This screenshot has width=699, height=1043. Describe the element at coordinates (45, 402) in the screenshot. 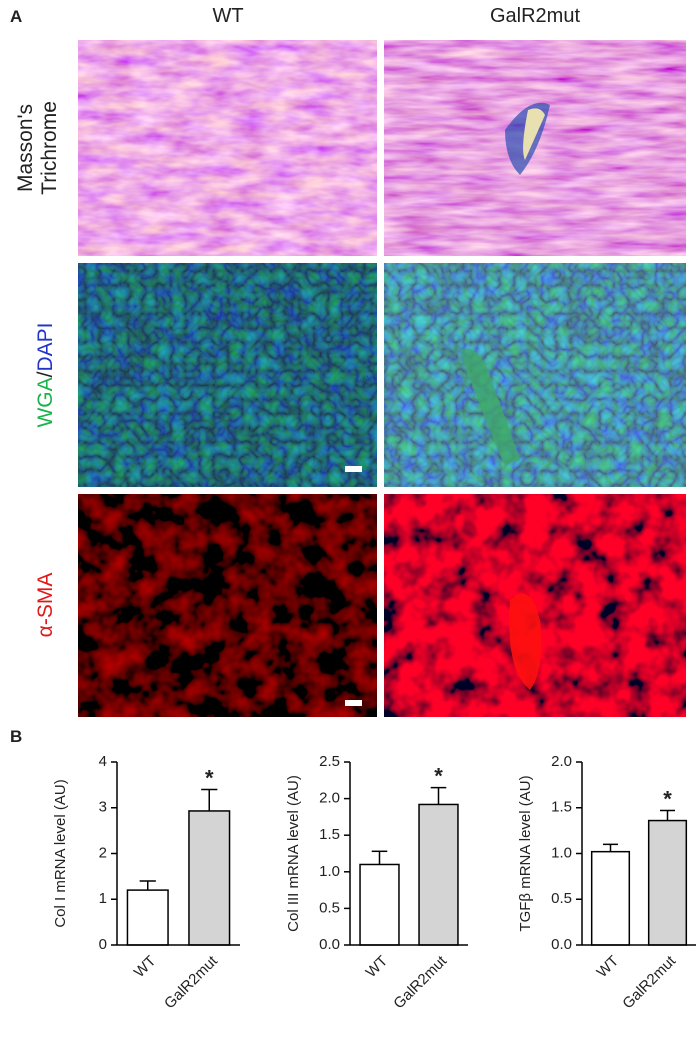

I see `row-label-part: WGA` at that location.